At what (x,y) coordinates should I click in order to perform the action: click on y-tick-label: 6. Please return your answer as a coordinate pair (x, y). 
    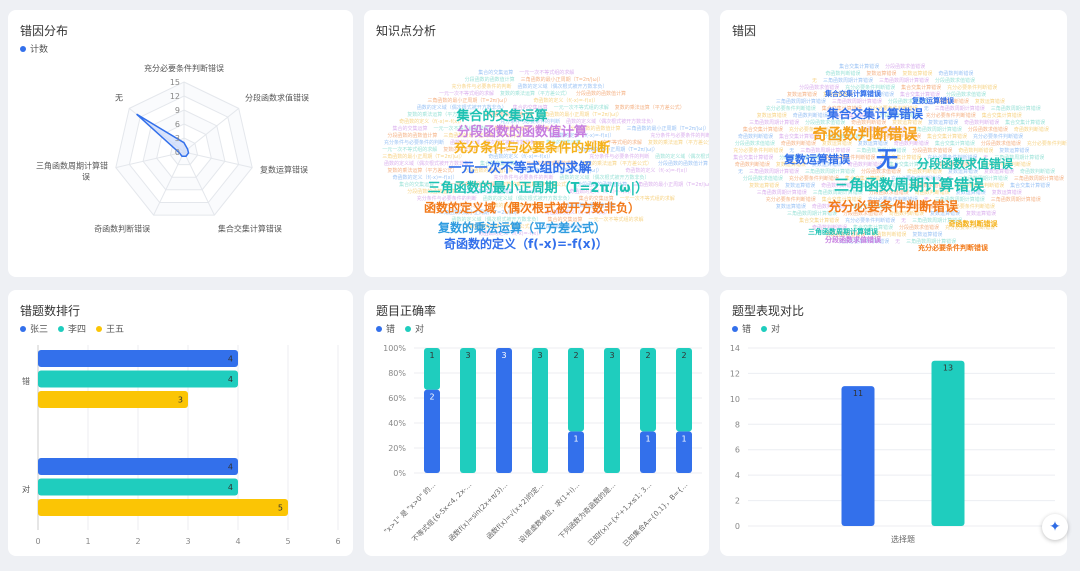
    Looking at the image, I should click on (737, 450).